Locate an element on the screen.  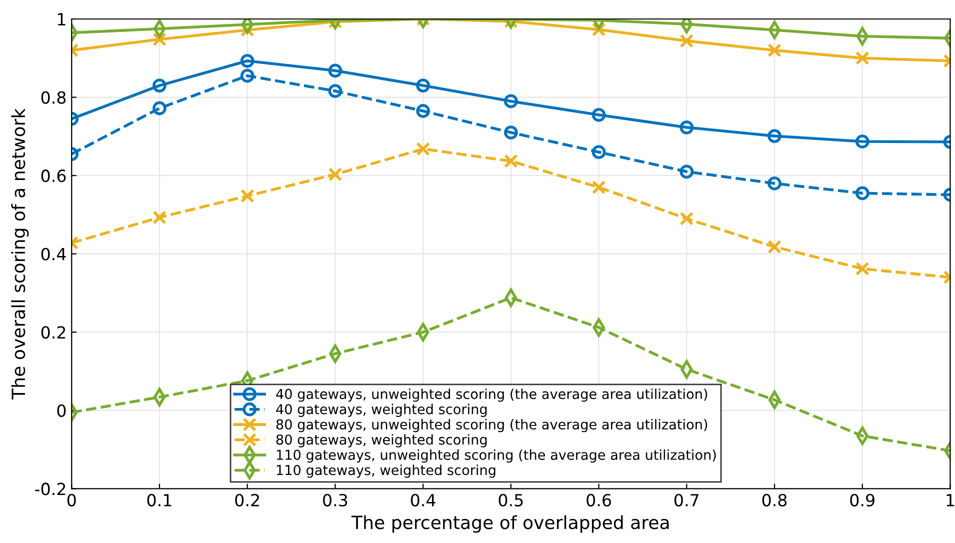
y-tick-label: 0.6 is located at coordinates (53, 176).